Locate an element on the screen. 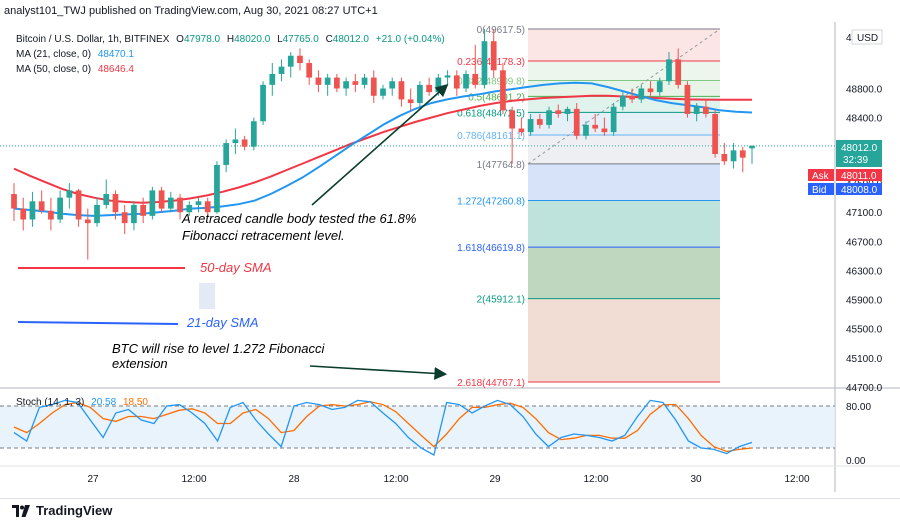  price-tick-label: 45900.0 is located at coordinates (864, 301).